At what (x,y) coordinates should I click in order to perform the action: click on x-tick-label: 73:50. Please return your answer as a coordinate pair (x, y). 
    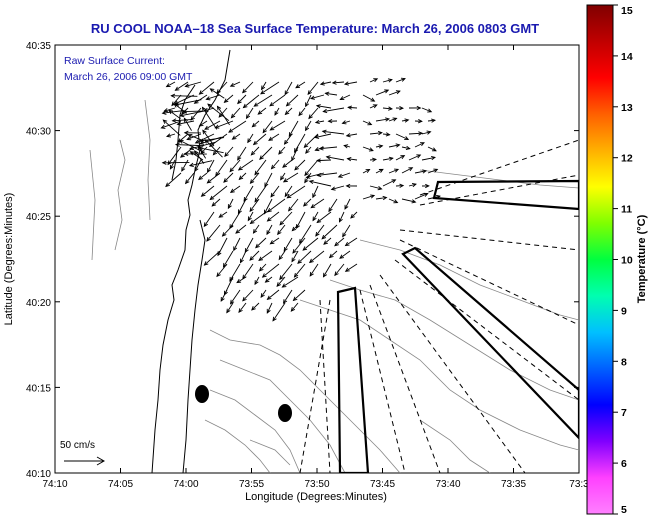
    Looking at the image, I should click on (316, 484).